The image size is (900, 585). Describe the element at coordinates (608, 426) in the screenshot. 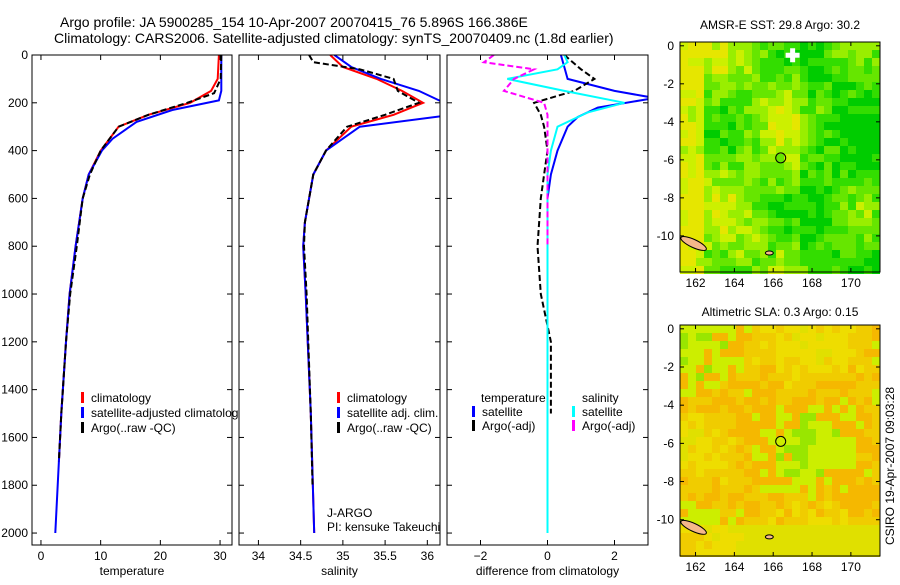

I see `legend-item: Argo(-adj)` at that location.